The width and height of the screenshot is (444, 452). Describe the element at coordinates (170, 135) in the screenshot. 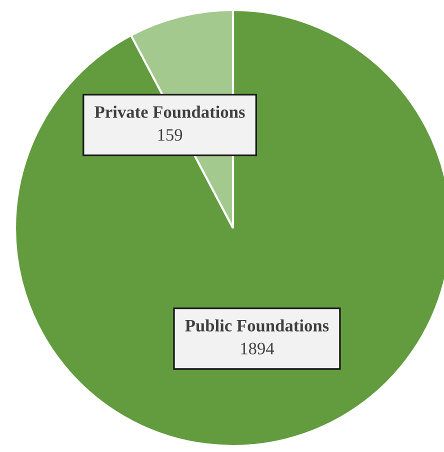

I see `data-label: 159` at that location.